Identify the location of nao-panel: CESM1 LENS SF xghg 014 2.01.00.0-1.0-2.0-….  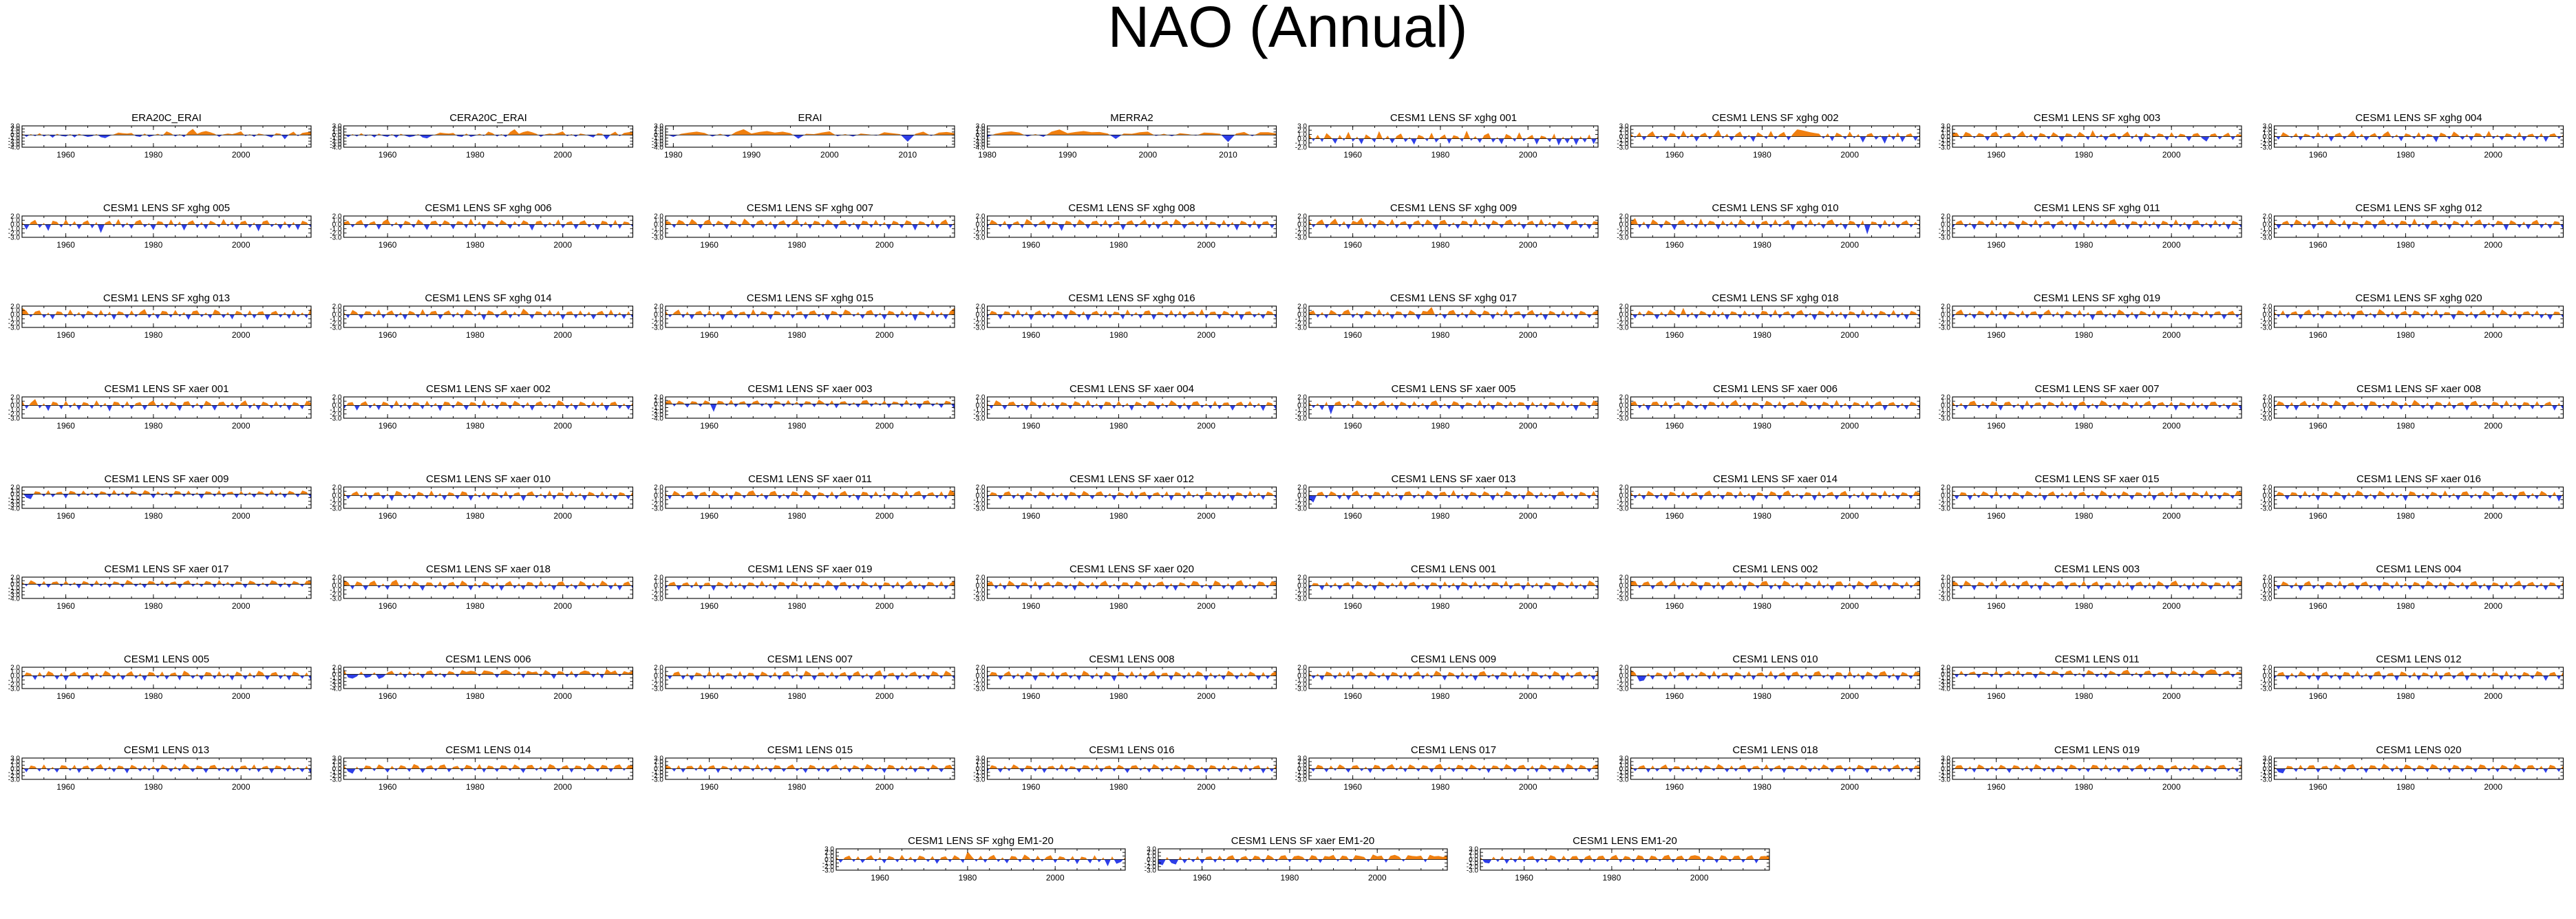
(482, 316).